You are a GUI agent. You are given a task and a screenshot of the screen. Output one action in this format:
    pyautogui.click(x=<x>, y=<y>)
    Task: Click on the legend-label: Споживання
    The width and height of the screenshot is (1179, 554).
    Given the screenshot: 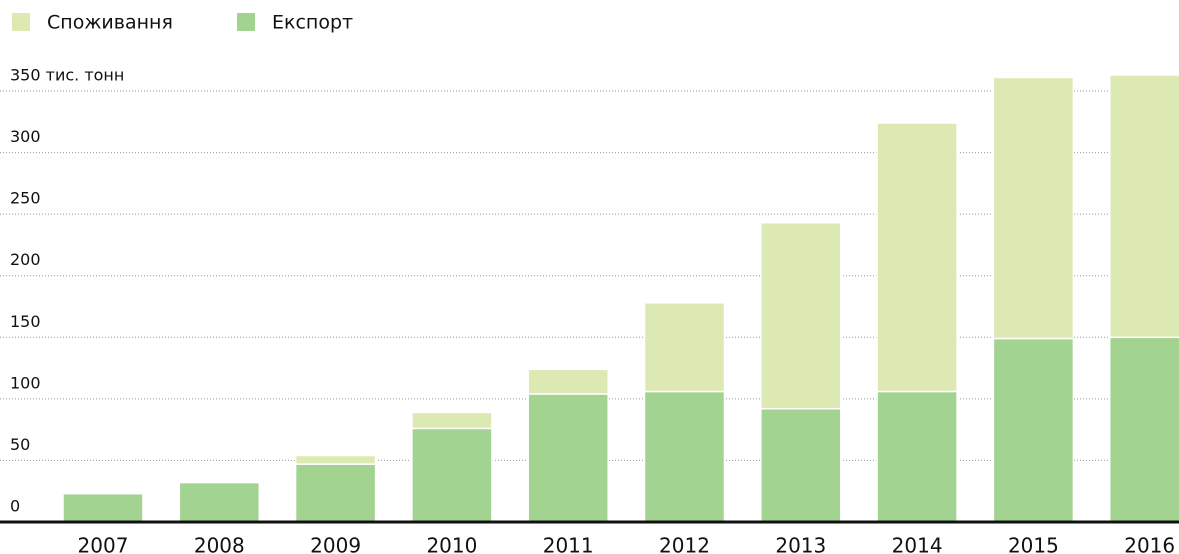 What is the action you would take?
    pyautogui.click(x=110, y=23)
    